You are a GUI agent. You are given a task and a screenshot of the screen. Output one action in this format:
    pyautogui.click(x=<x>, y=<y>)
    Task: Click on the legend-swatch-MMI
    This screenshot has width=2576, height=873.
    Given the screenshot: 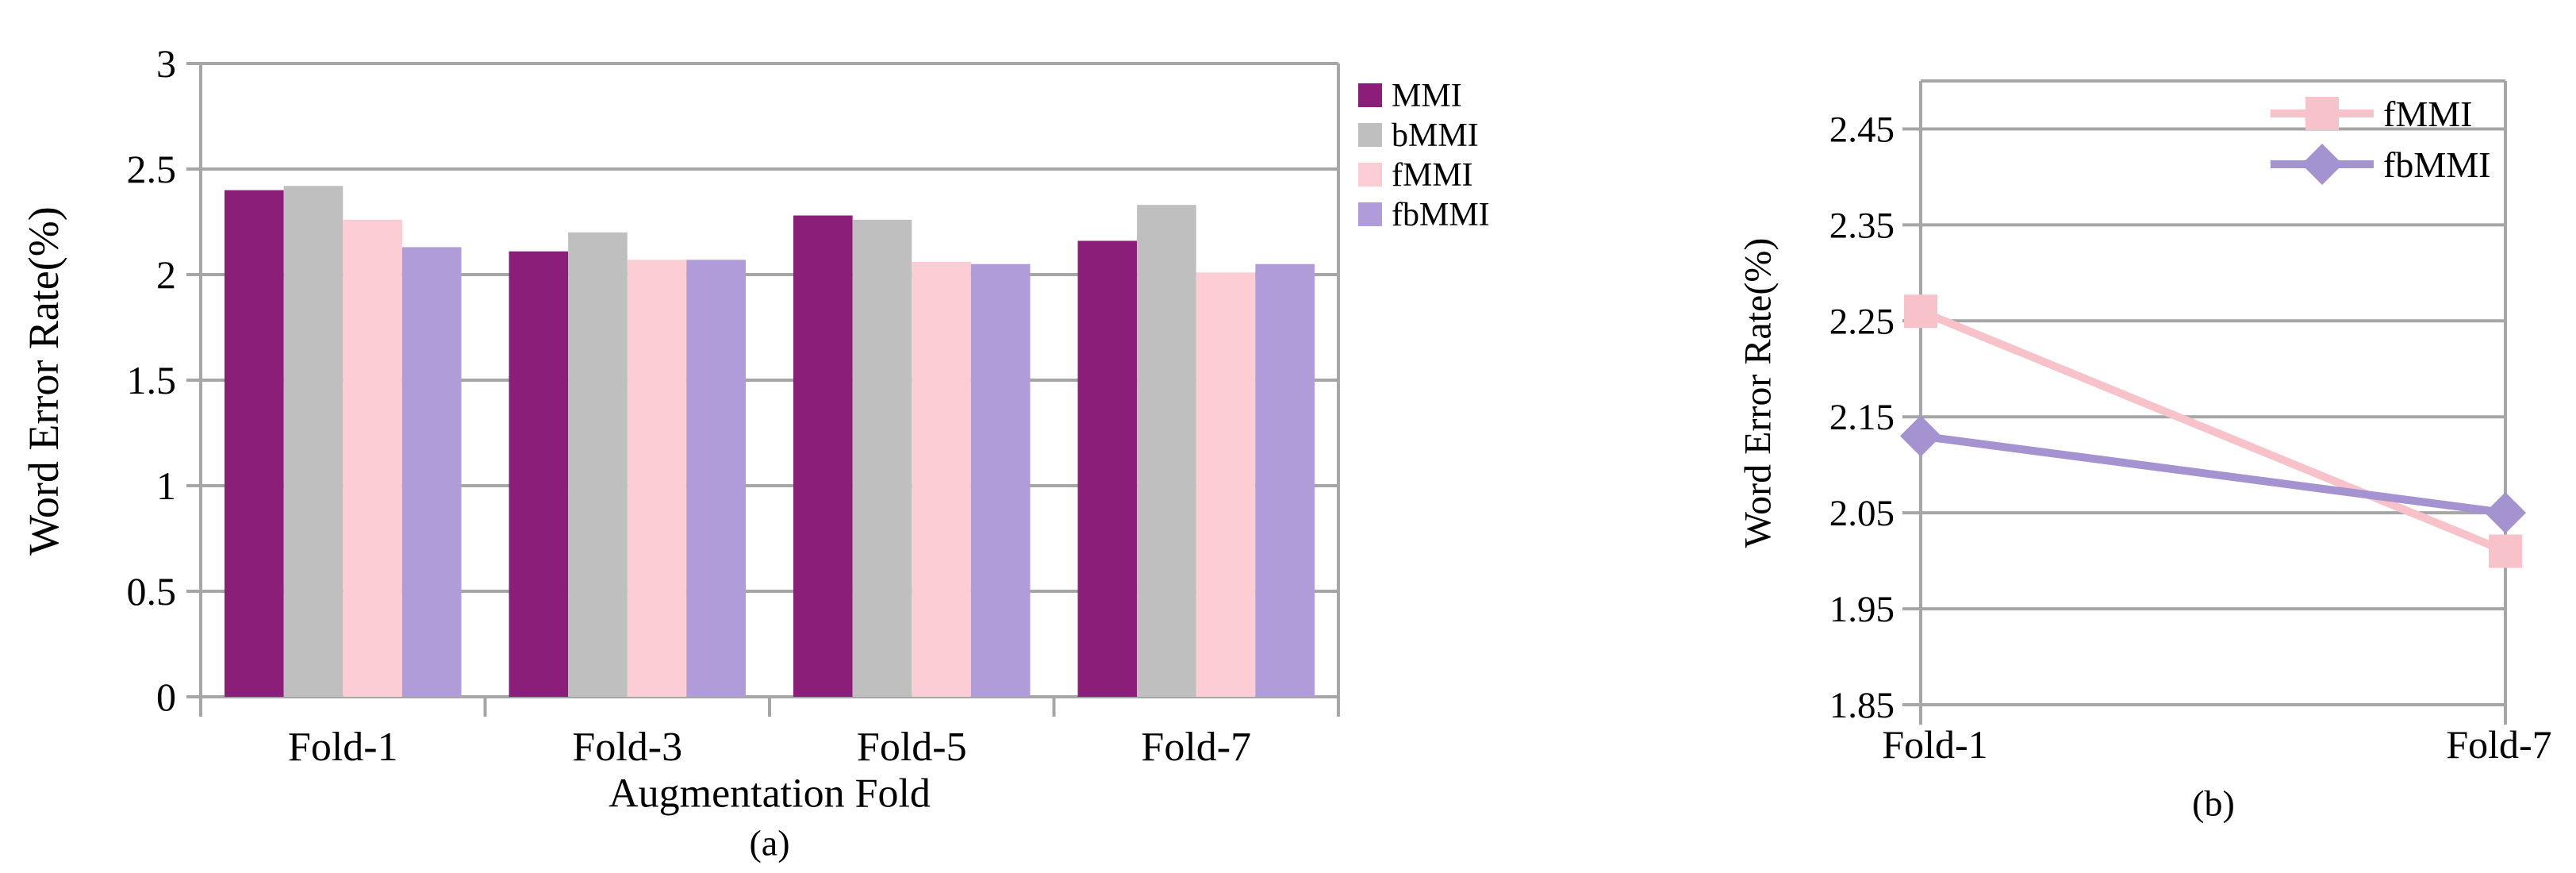 What is the action you would take?
    pyautogui.click(x=1370, y=95)
    